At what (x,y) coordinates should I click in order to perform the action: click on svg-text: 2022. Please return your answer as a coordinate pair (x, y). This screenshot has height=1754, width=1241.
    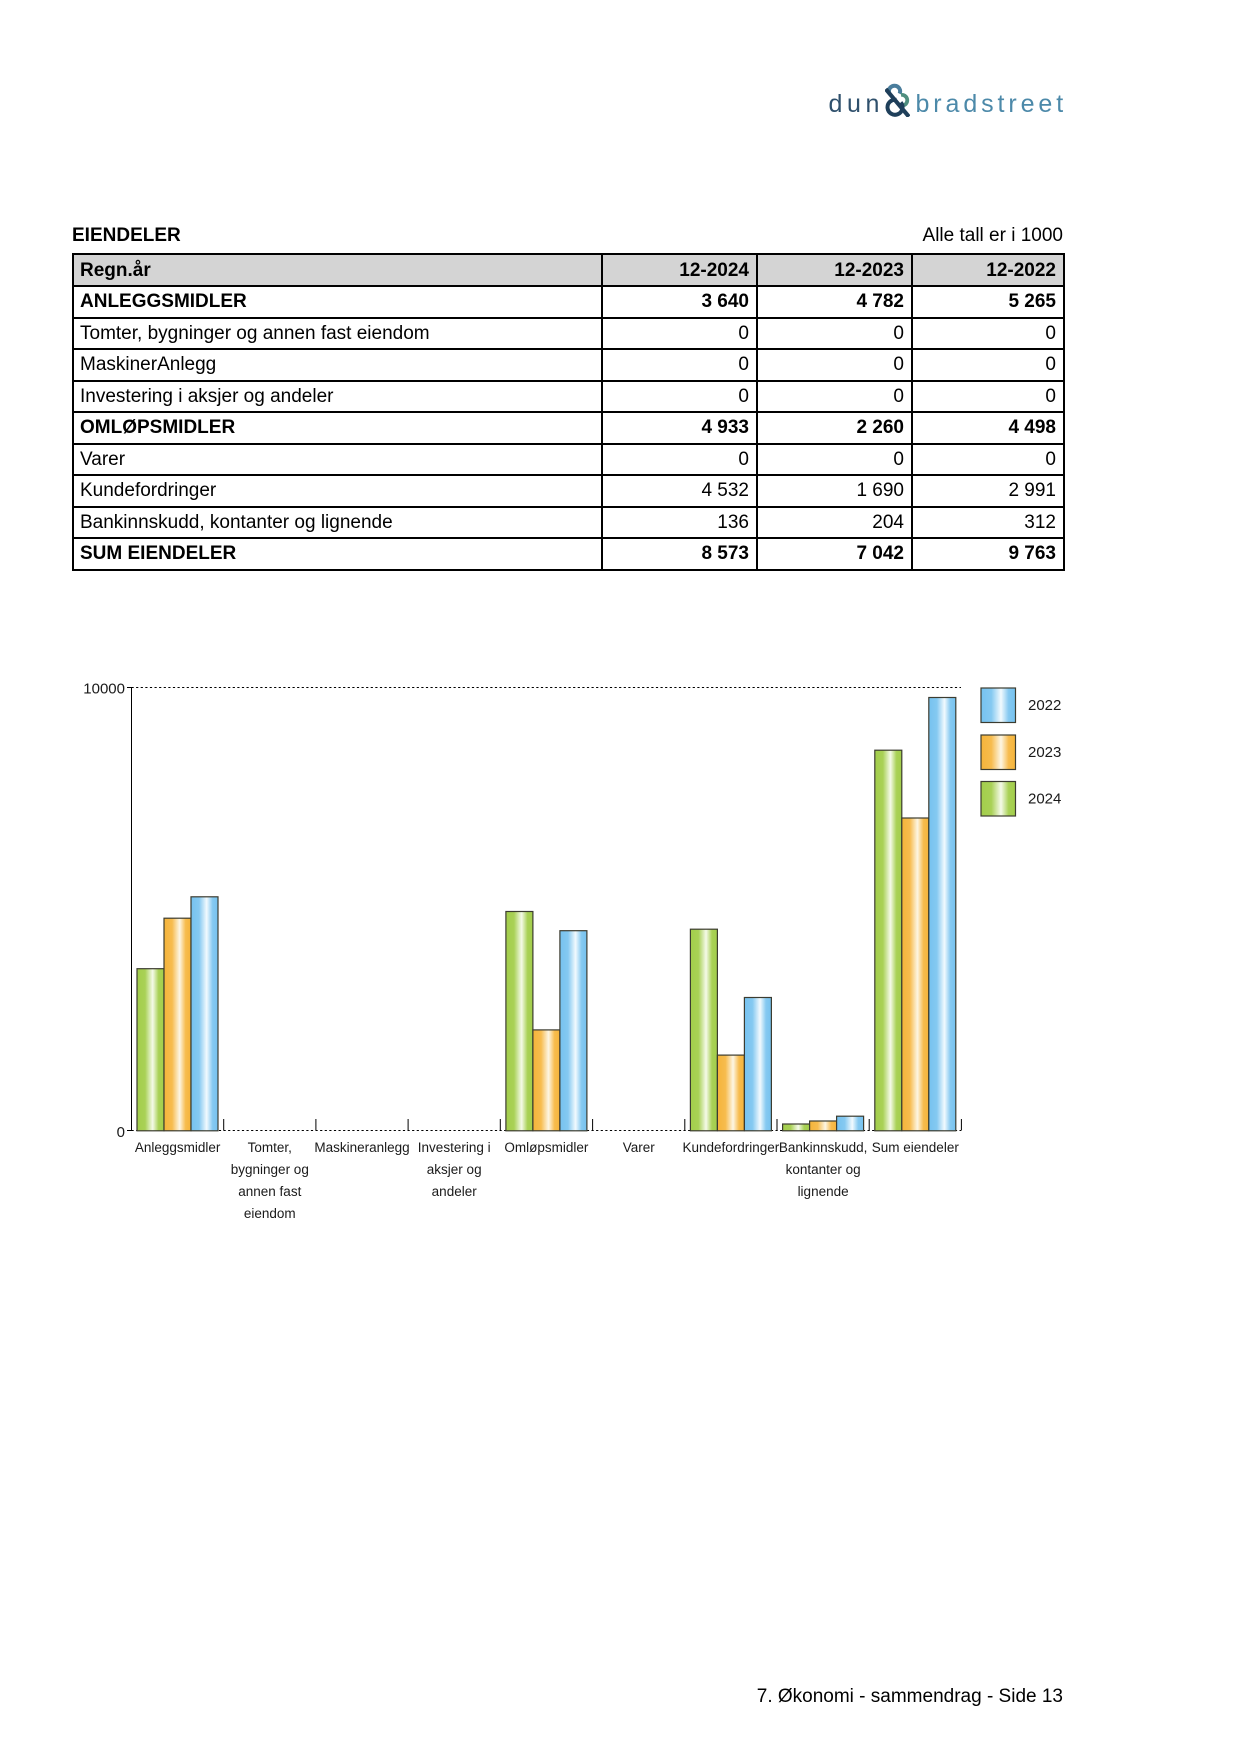
    Looking at the image, I should click on (1044, 705).